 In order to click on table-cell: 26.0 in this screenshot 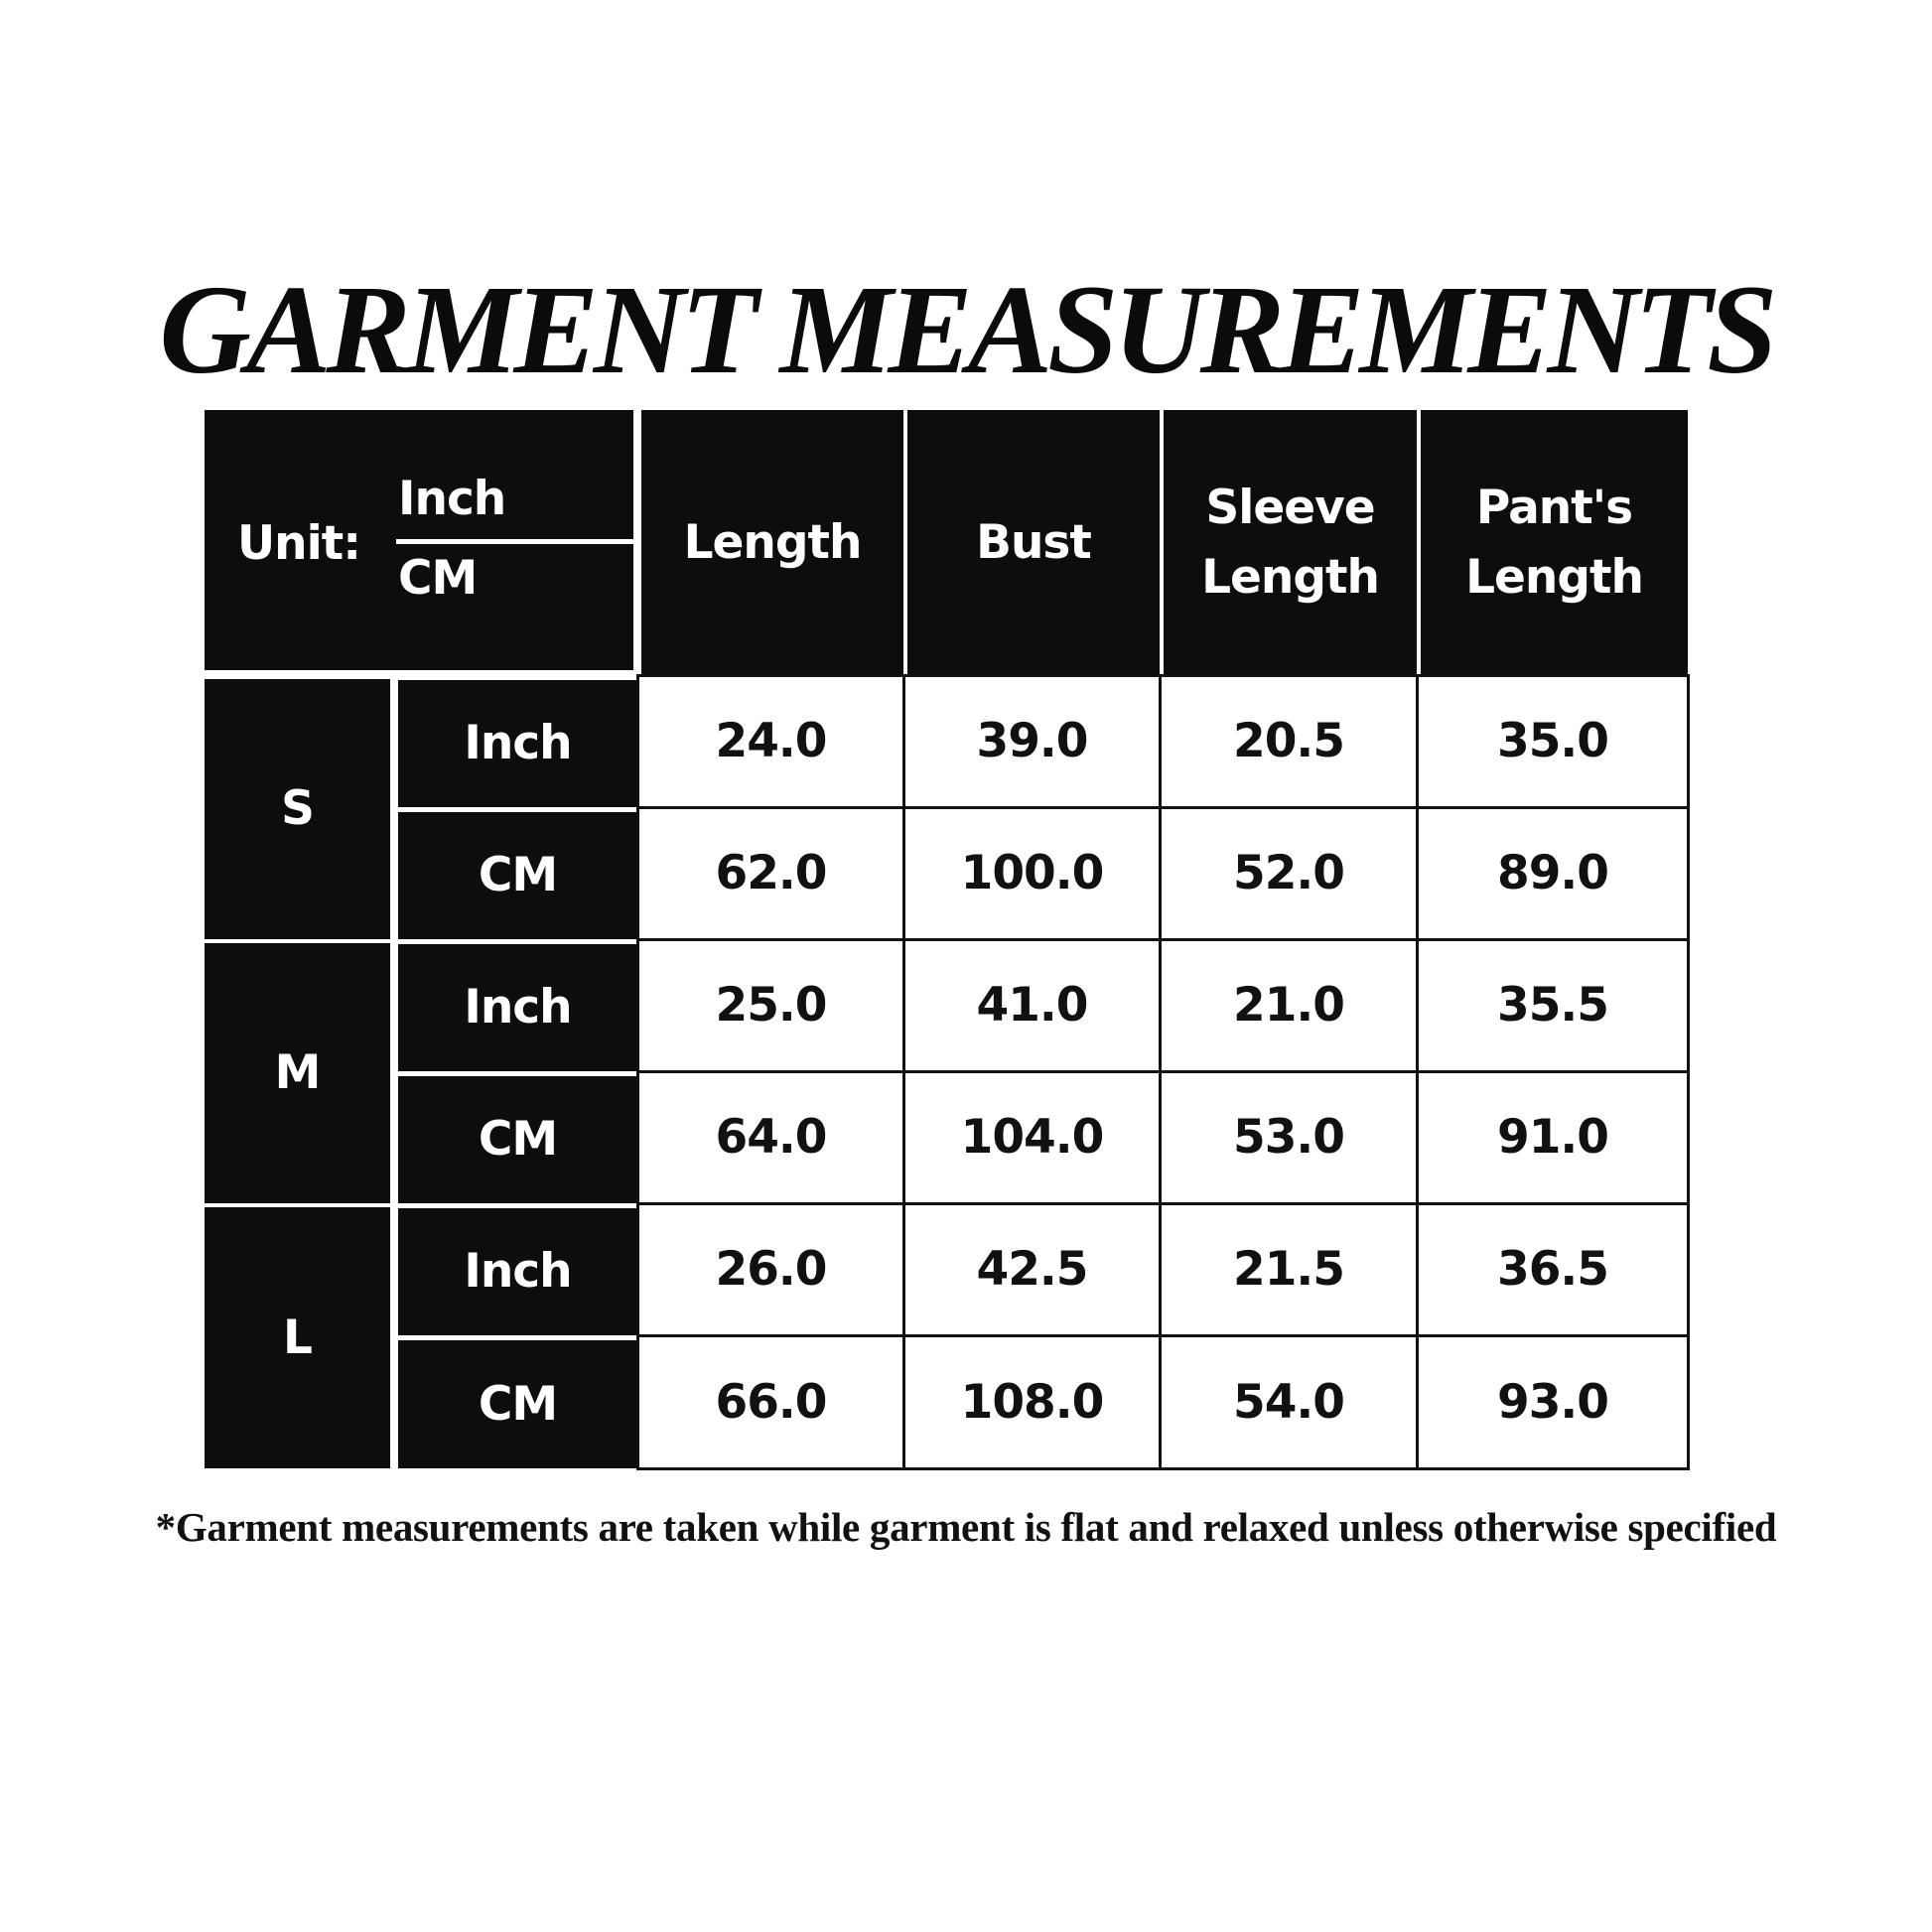, I will do `click(771, 1270)`.